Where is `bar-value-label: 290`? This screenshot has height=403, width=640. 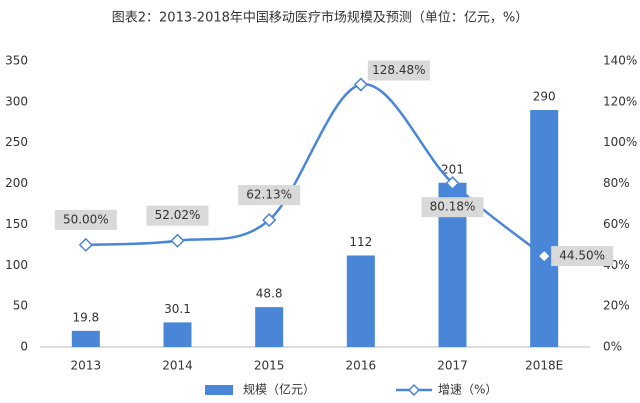
bar-value-label: 290 is located at coordinates (544, 97).